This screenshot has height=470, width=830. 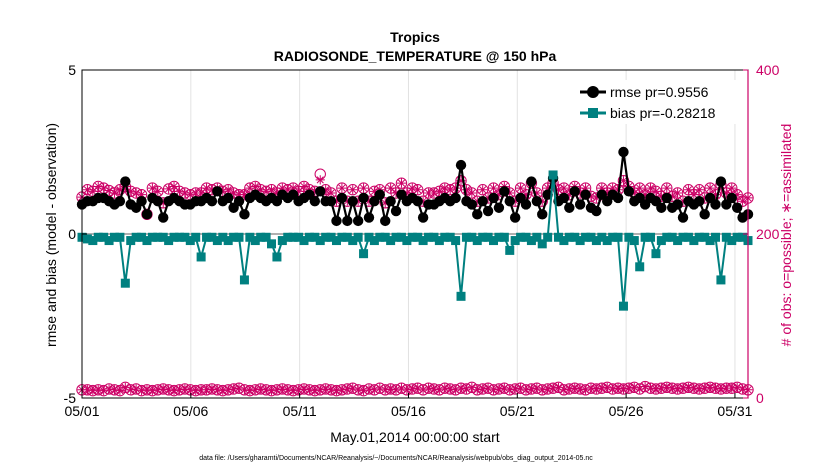 What do you see at coordinates (593, 113) in the screenshot?
I see `legend-bias-marker` at bounding box center [593, 113].